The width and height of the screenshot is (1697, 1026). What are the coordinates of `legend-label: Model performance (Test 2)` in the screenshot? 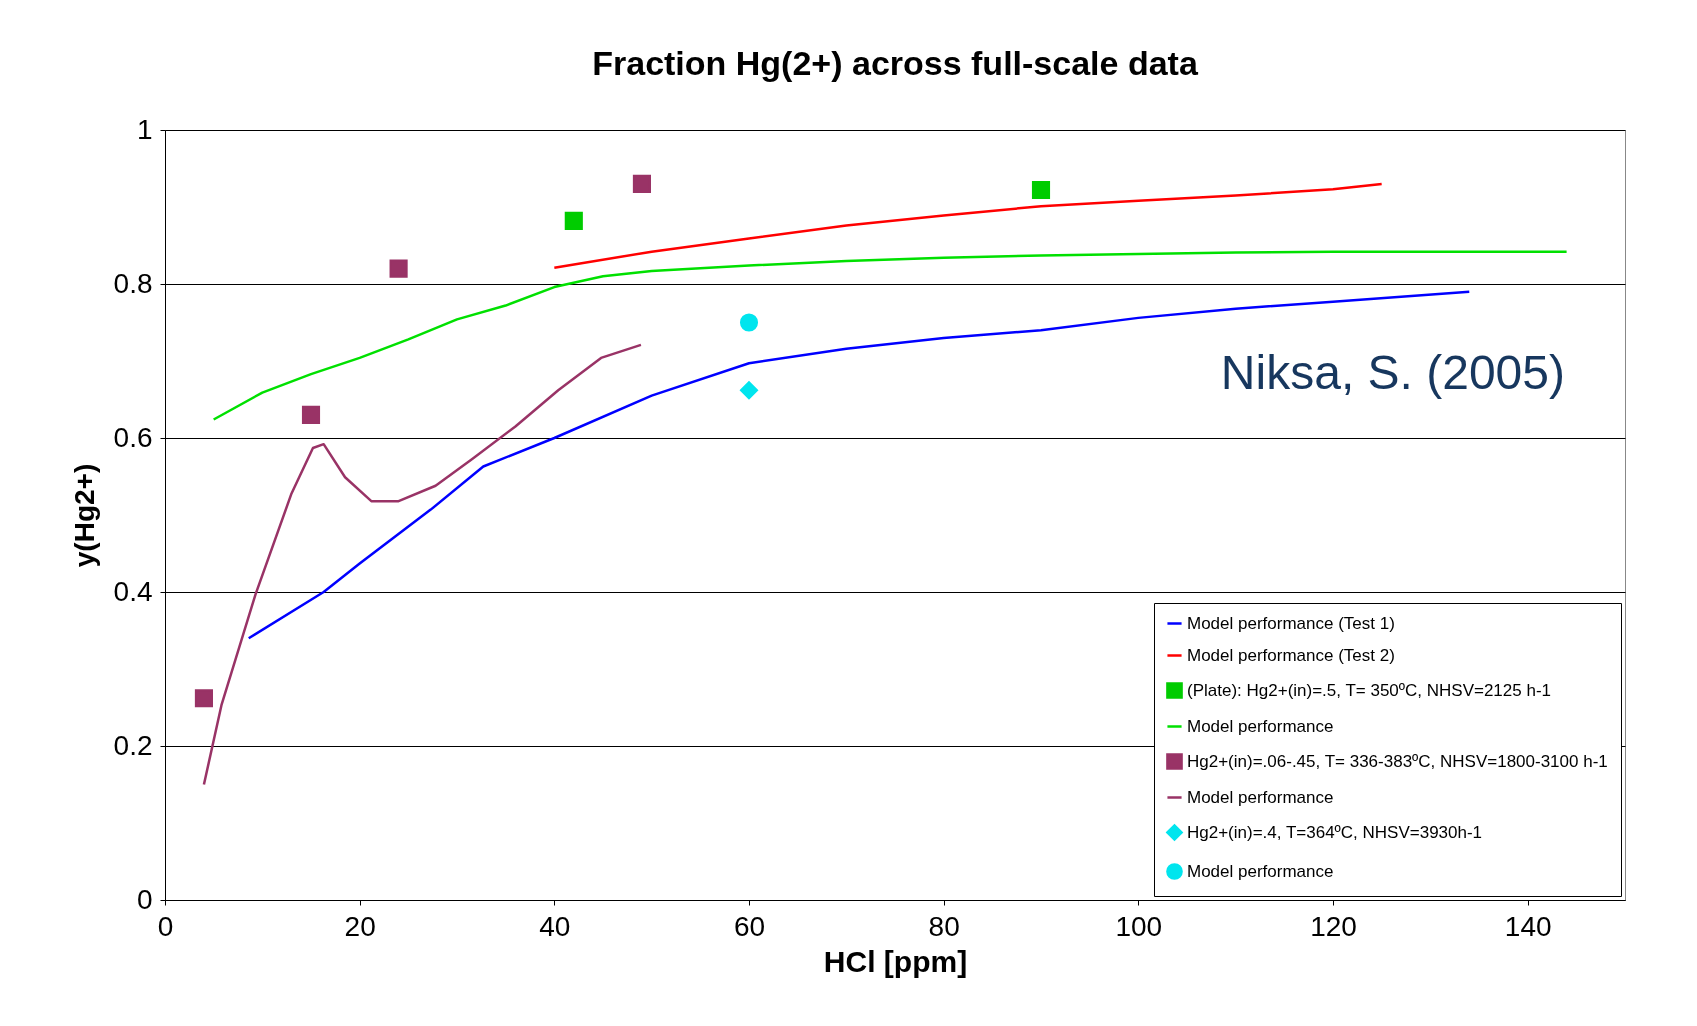 It's located at (1291, 655).